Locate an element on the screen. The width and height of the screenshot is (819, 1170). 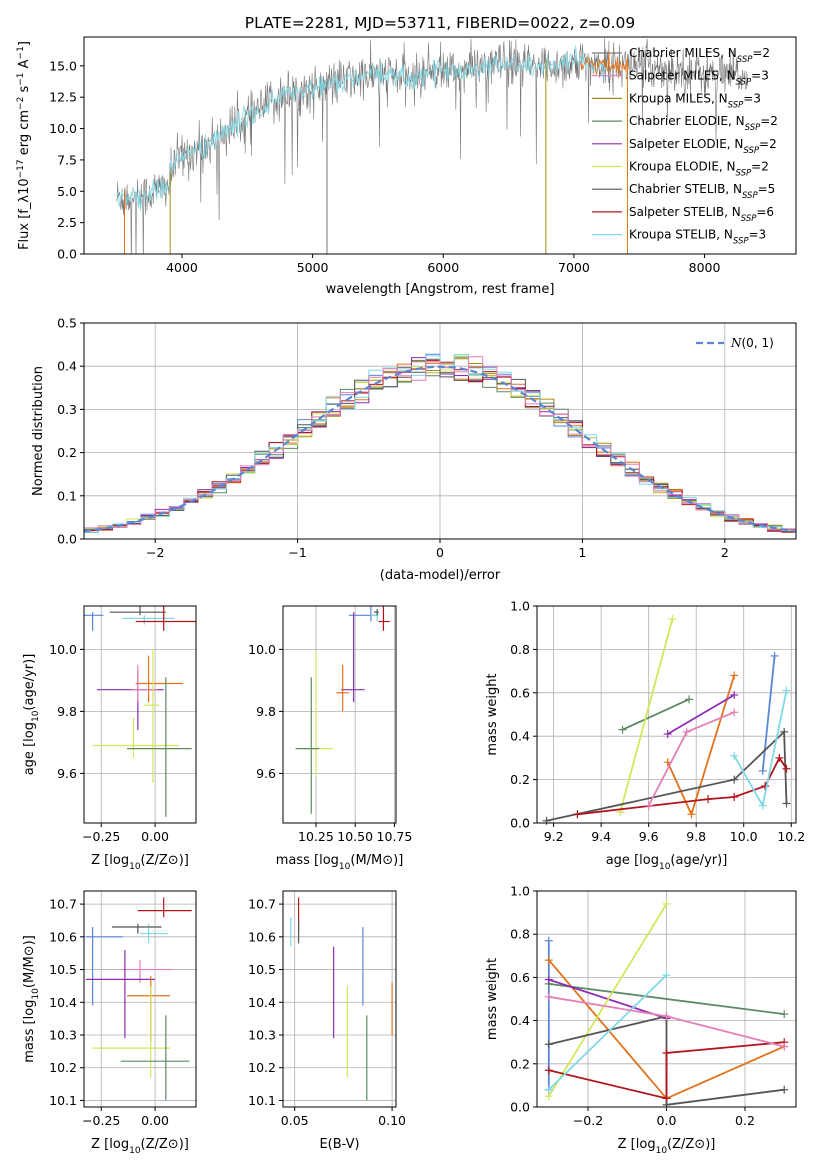
histogram-series is located at coordinates (440, 443).